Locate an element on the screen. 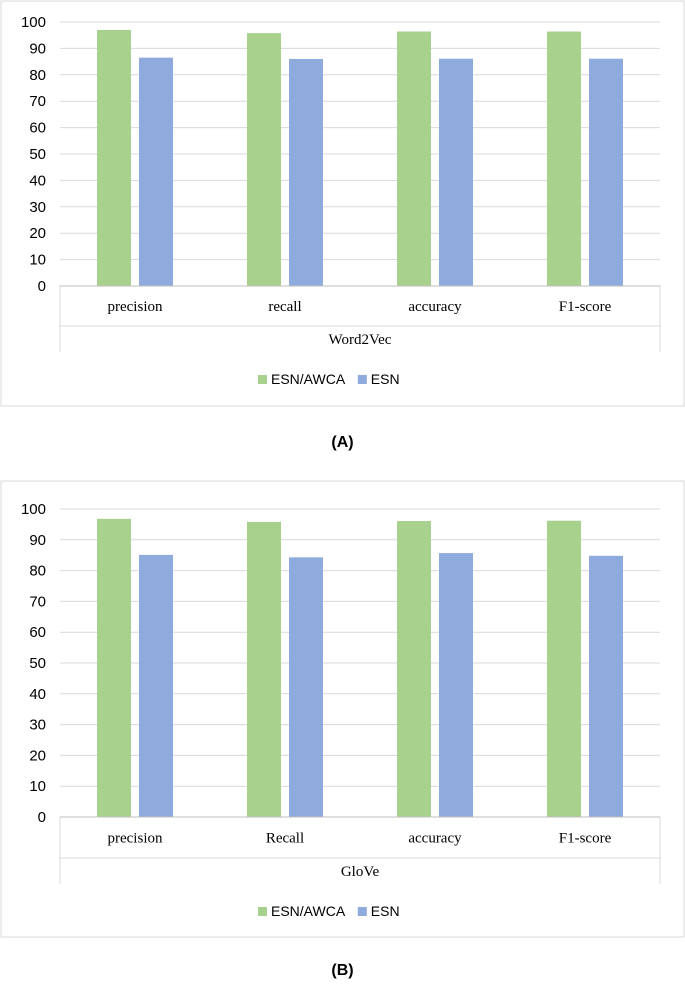  group-label: GloVe is located at coordinates (360, 872).